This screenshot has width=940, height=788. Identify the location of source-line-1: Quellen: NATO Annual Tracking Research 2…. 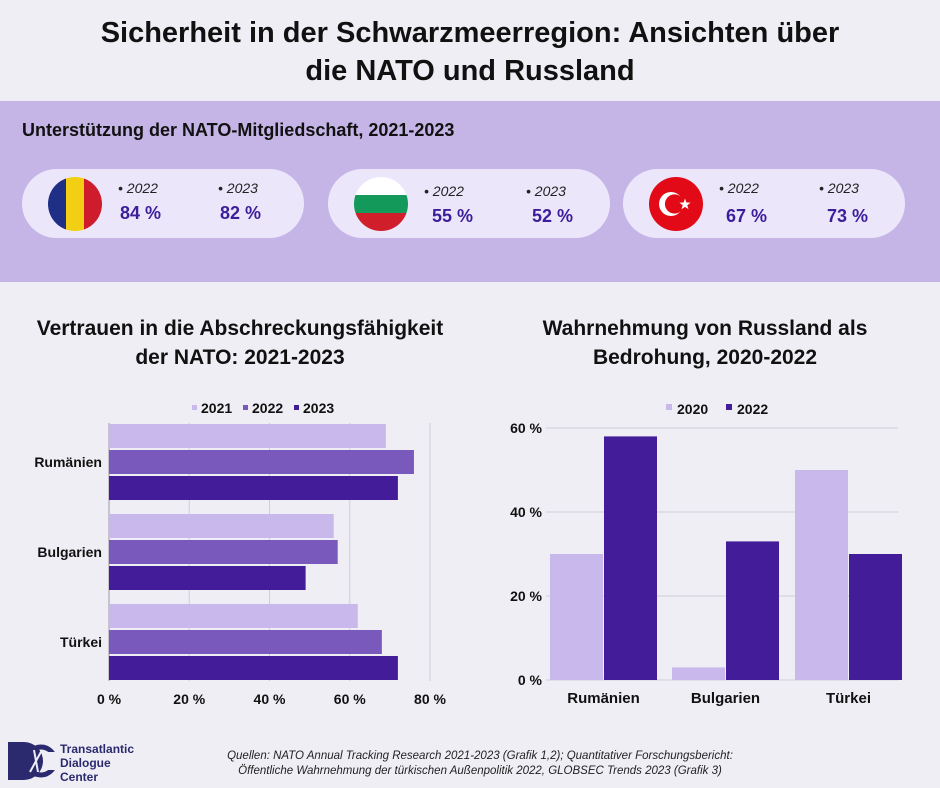
(480, 756).